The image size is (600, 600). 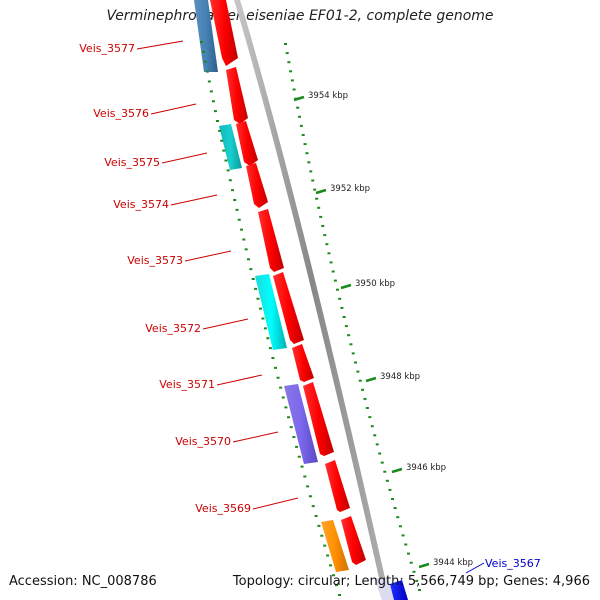 What do you see at coordinates (513, 563) in the screenshot?
I see `gene-label-veis-3567: Veis_3567` at bounding box center [513, 563].